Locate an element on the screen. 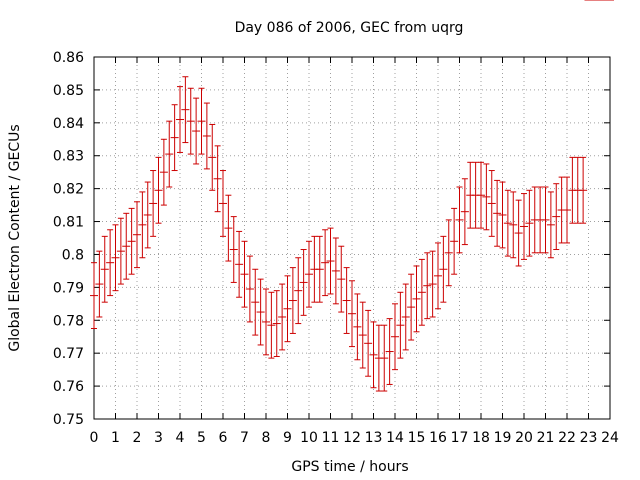  x-tick-label: 17 is located at coordinates (460, 438).